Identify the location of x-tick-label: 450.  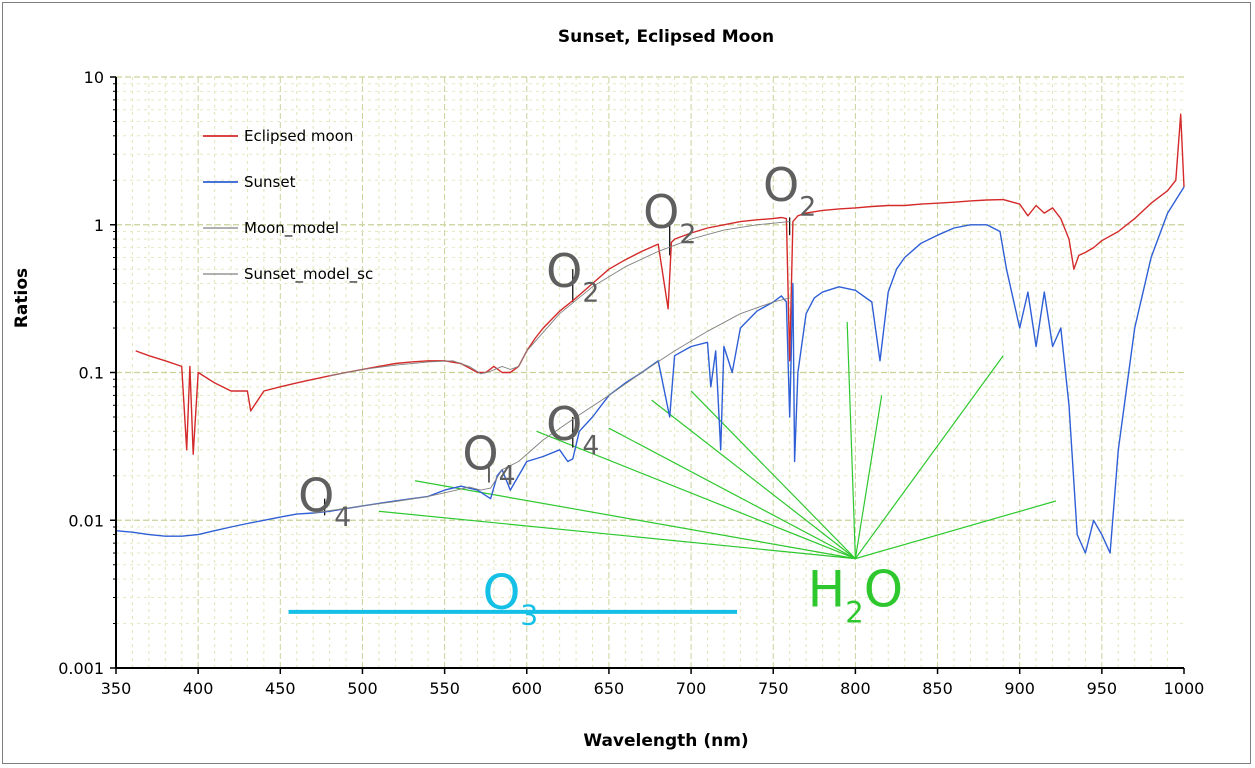
(280, 688).